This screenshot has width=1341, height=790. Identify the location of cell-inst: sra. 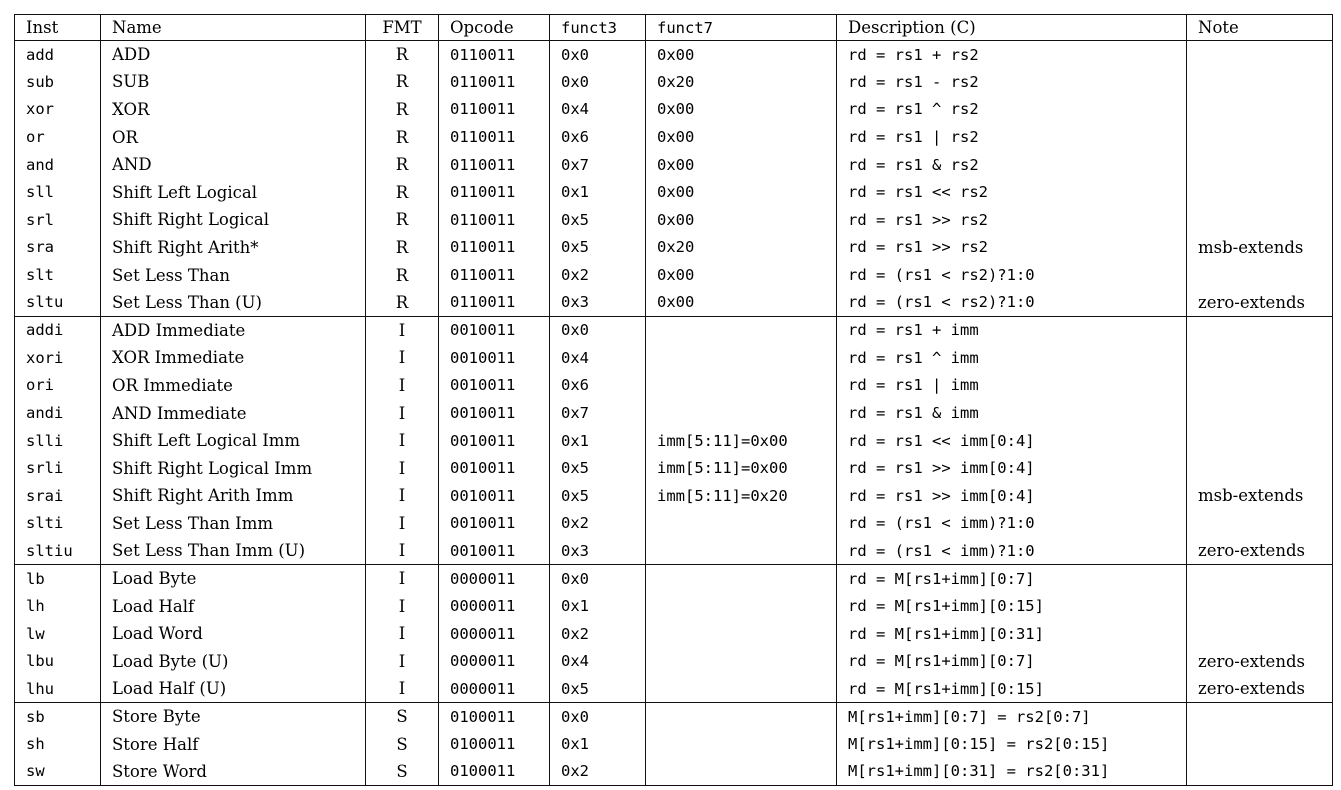
(57, 247).